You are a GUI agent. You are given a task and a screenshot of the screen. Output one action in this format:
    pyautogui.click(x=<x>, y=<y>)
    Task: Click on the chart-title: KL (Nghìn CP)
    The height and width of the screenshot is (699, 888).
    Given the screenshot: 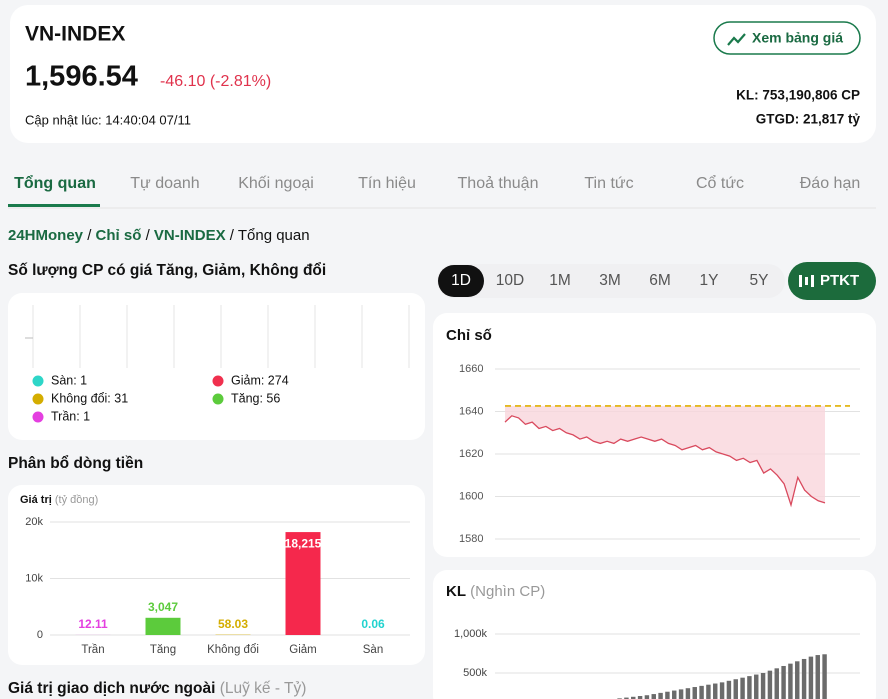 What is the action you would take?
    pyautogui.click(x=495, y=591)
    